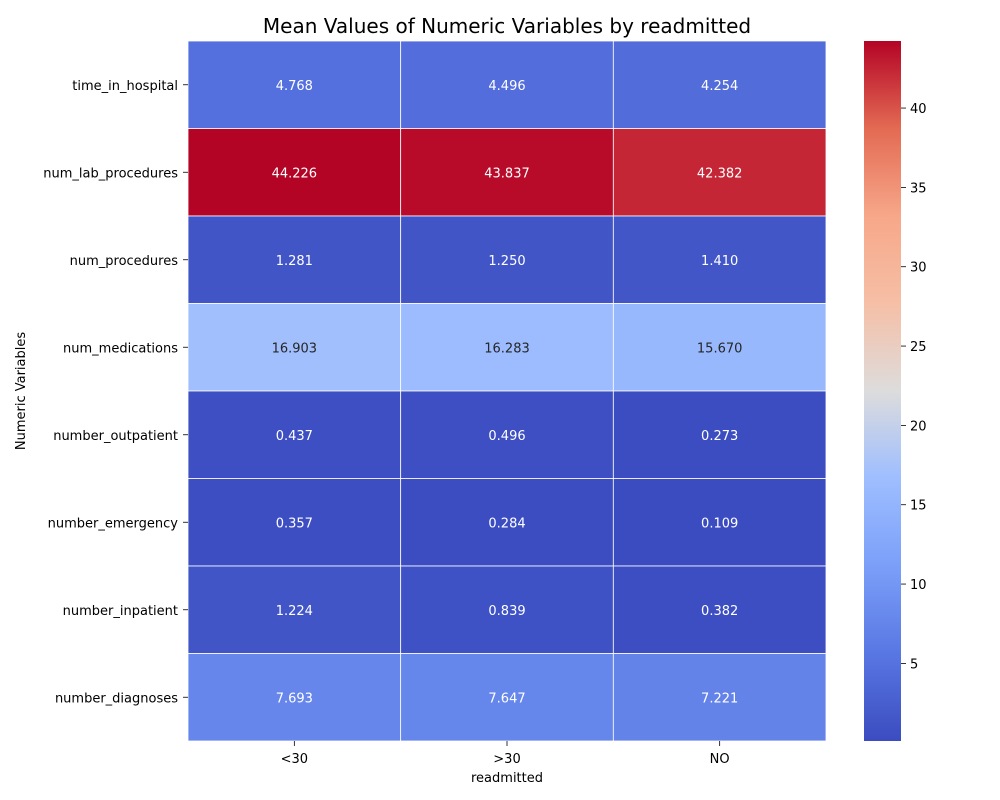 The width and height of the screenshot is (1000, 800). I want to click on row-label: num_medications, so click(120, 348).